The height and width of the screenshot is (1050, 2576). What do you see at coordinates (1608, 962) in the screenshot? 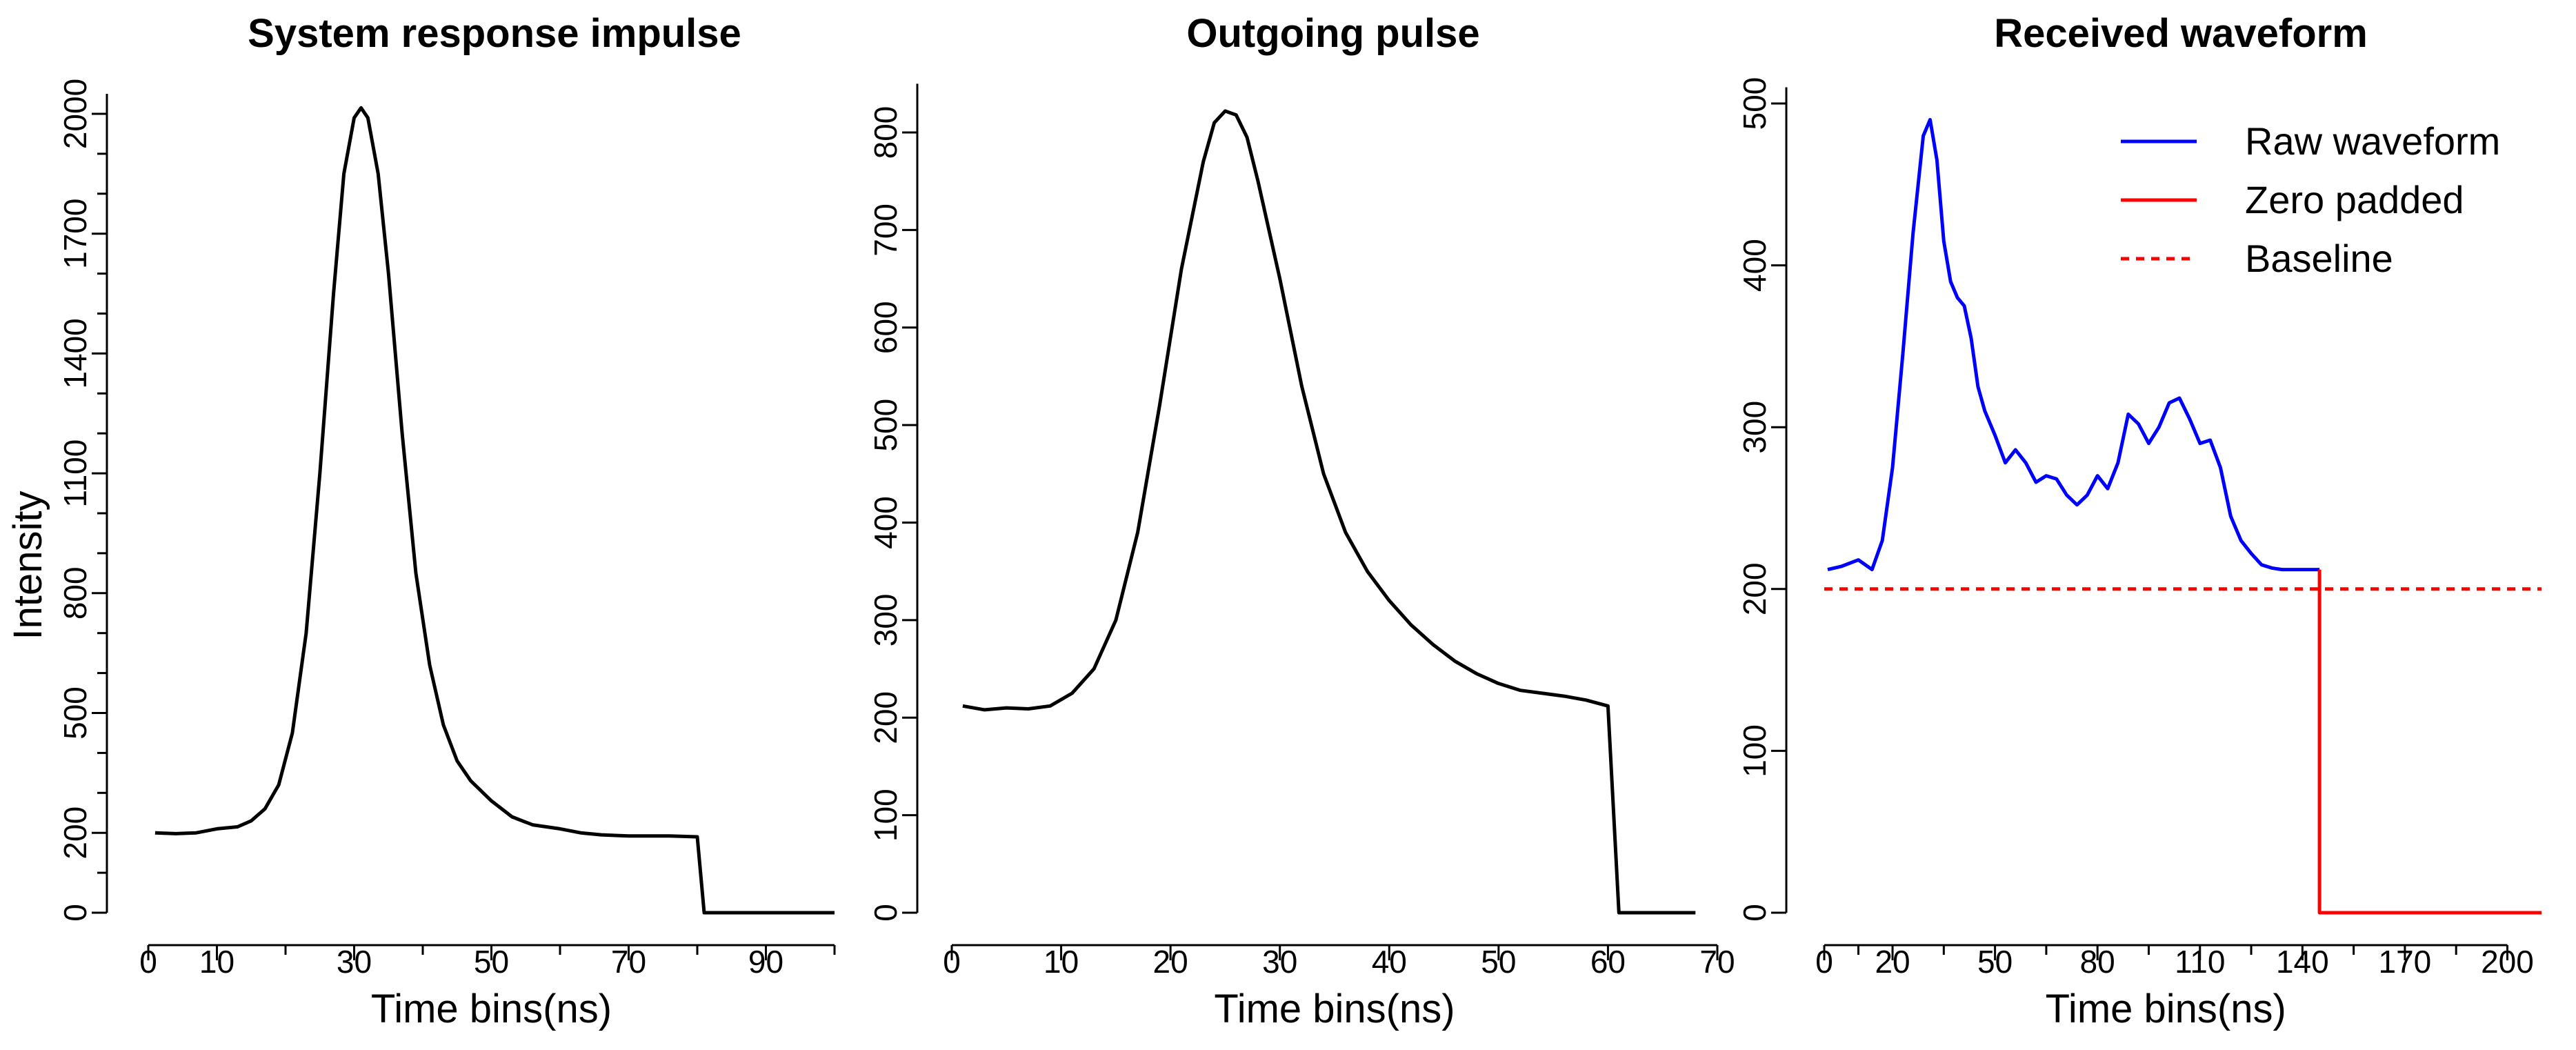
I see `x-tick-label: 60` at bounding box center [1608, 962].